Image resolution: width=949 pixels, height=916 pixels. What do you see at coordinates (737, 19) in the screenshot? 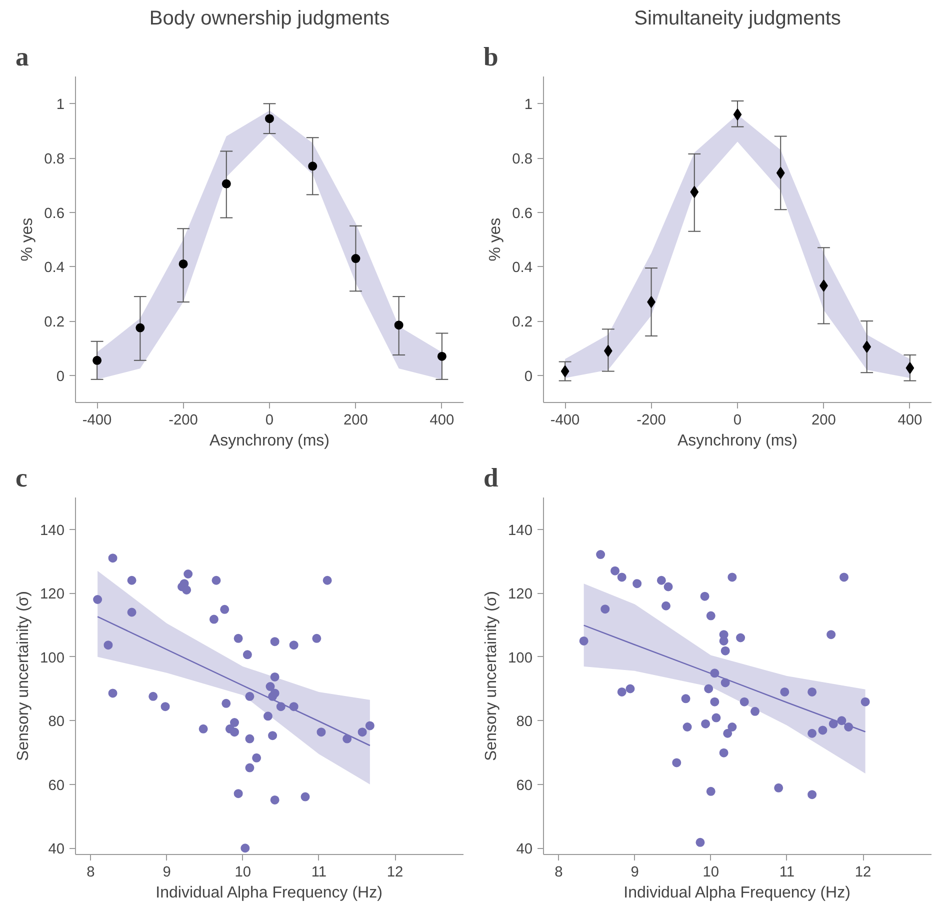
I see `chart-title: Simultaneity judgments` at bounding box center [737, 19].